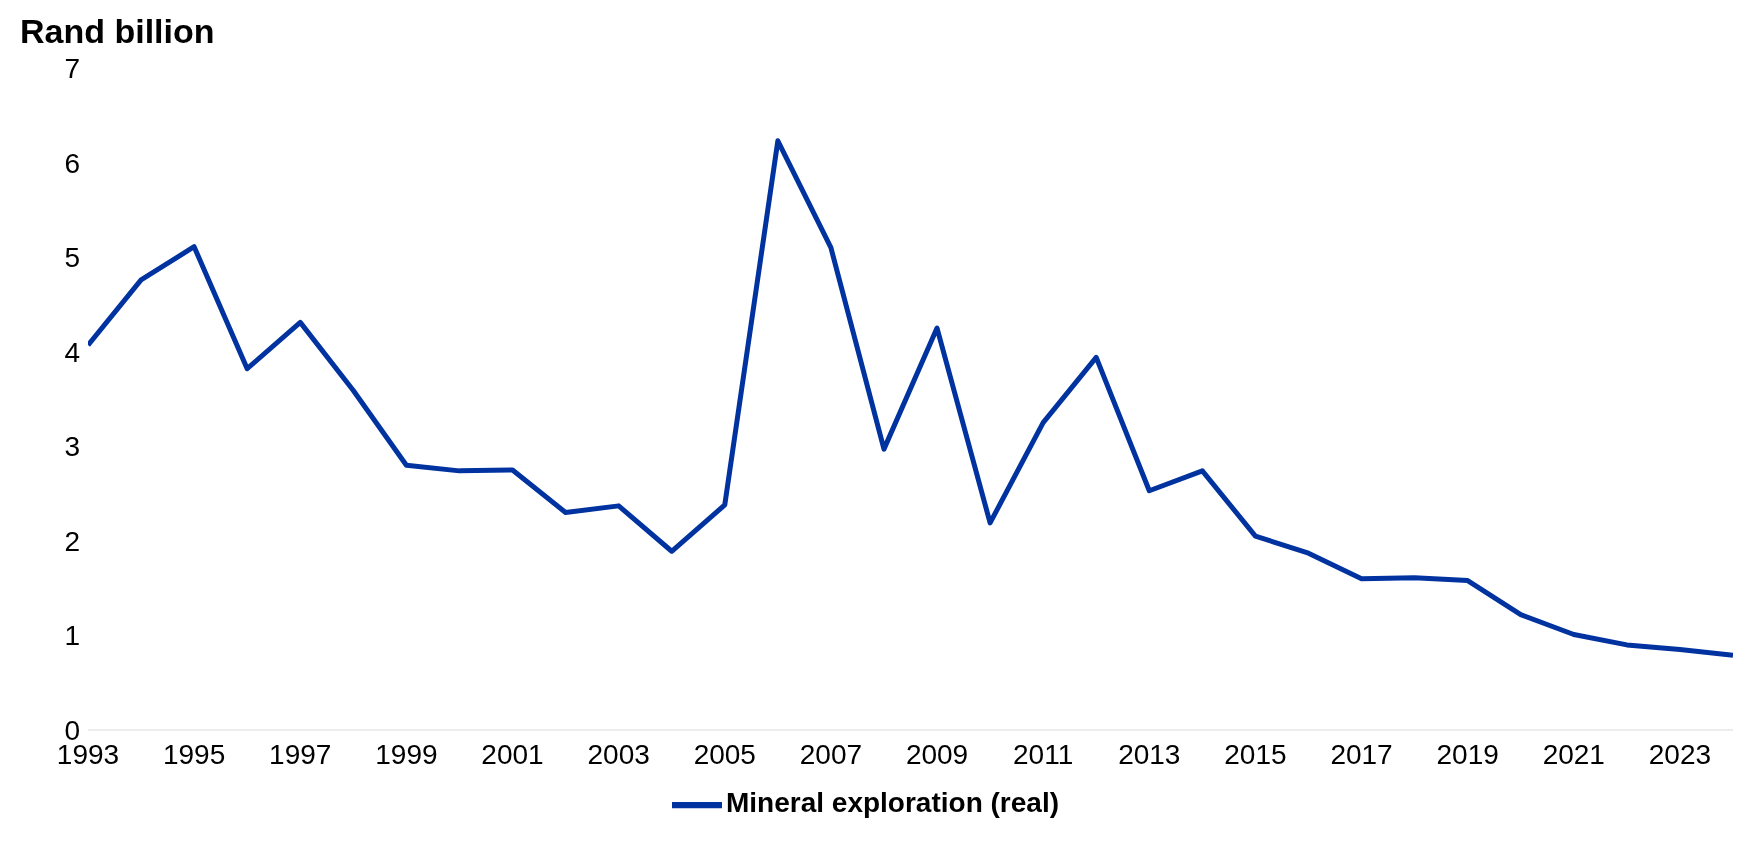 The height and width of the screenshot is (848, 1749). What do you see at coordinates (72, 447) in the screenshot?
I see `y-tick-label: 3` at bounding box center [72, 447].